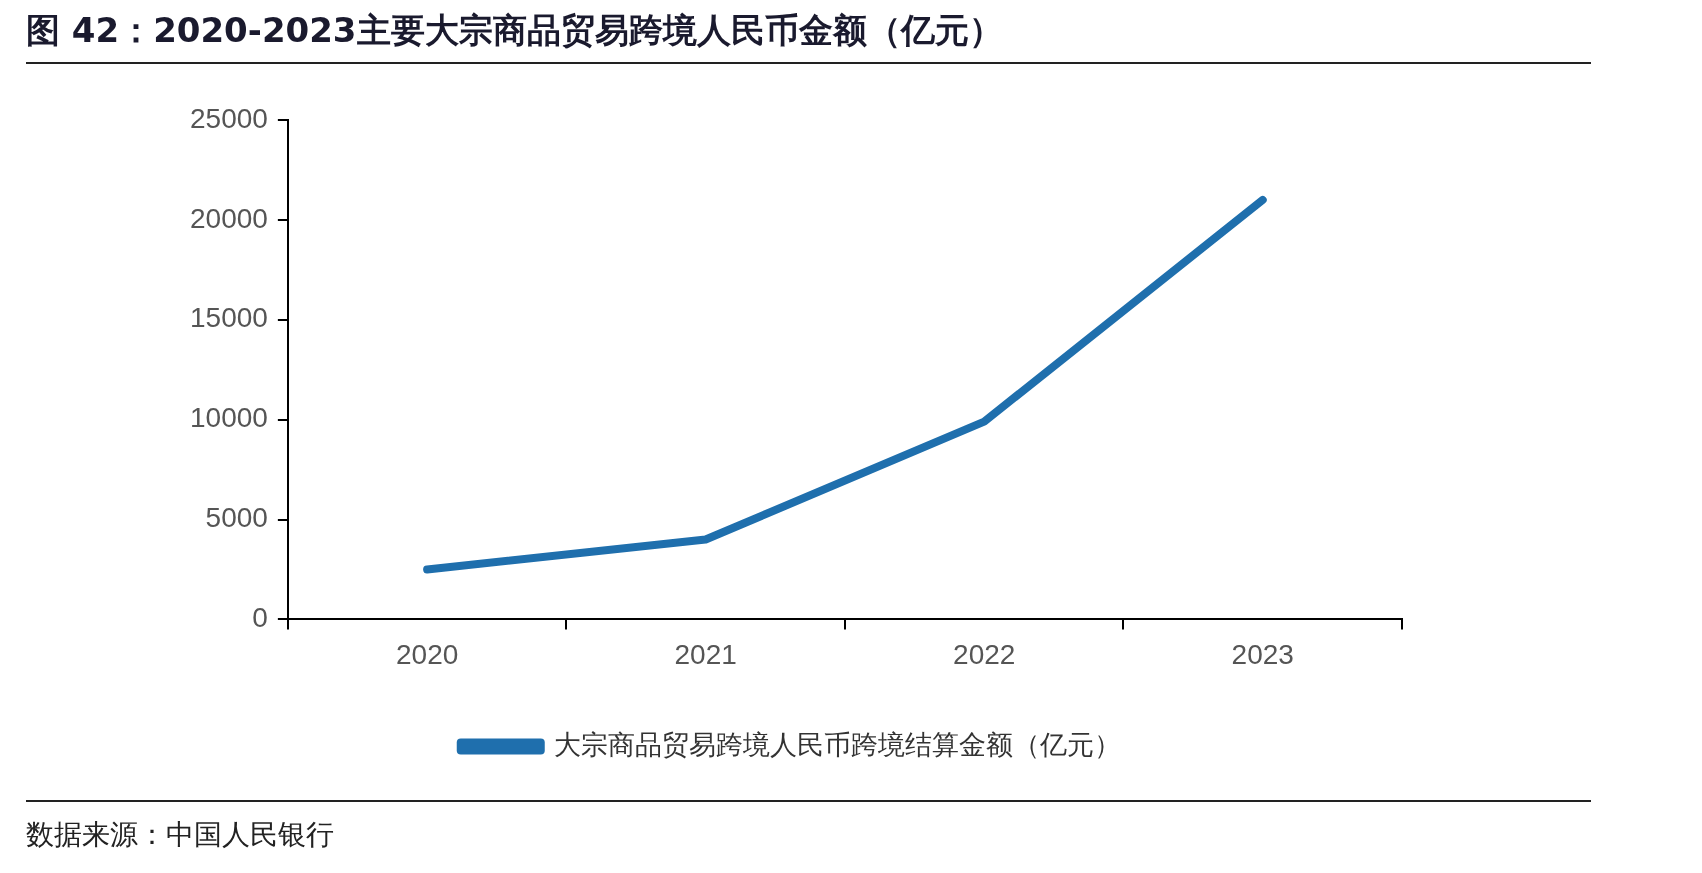 This screenshot has height=873, width=1702. Describe the element at coordinates (1262, 654) in the screenshot. I see `x-tick-label: 2023` at that location.